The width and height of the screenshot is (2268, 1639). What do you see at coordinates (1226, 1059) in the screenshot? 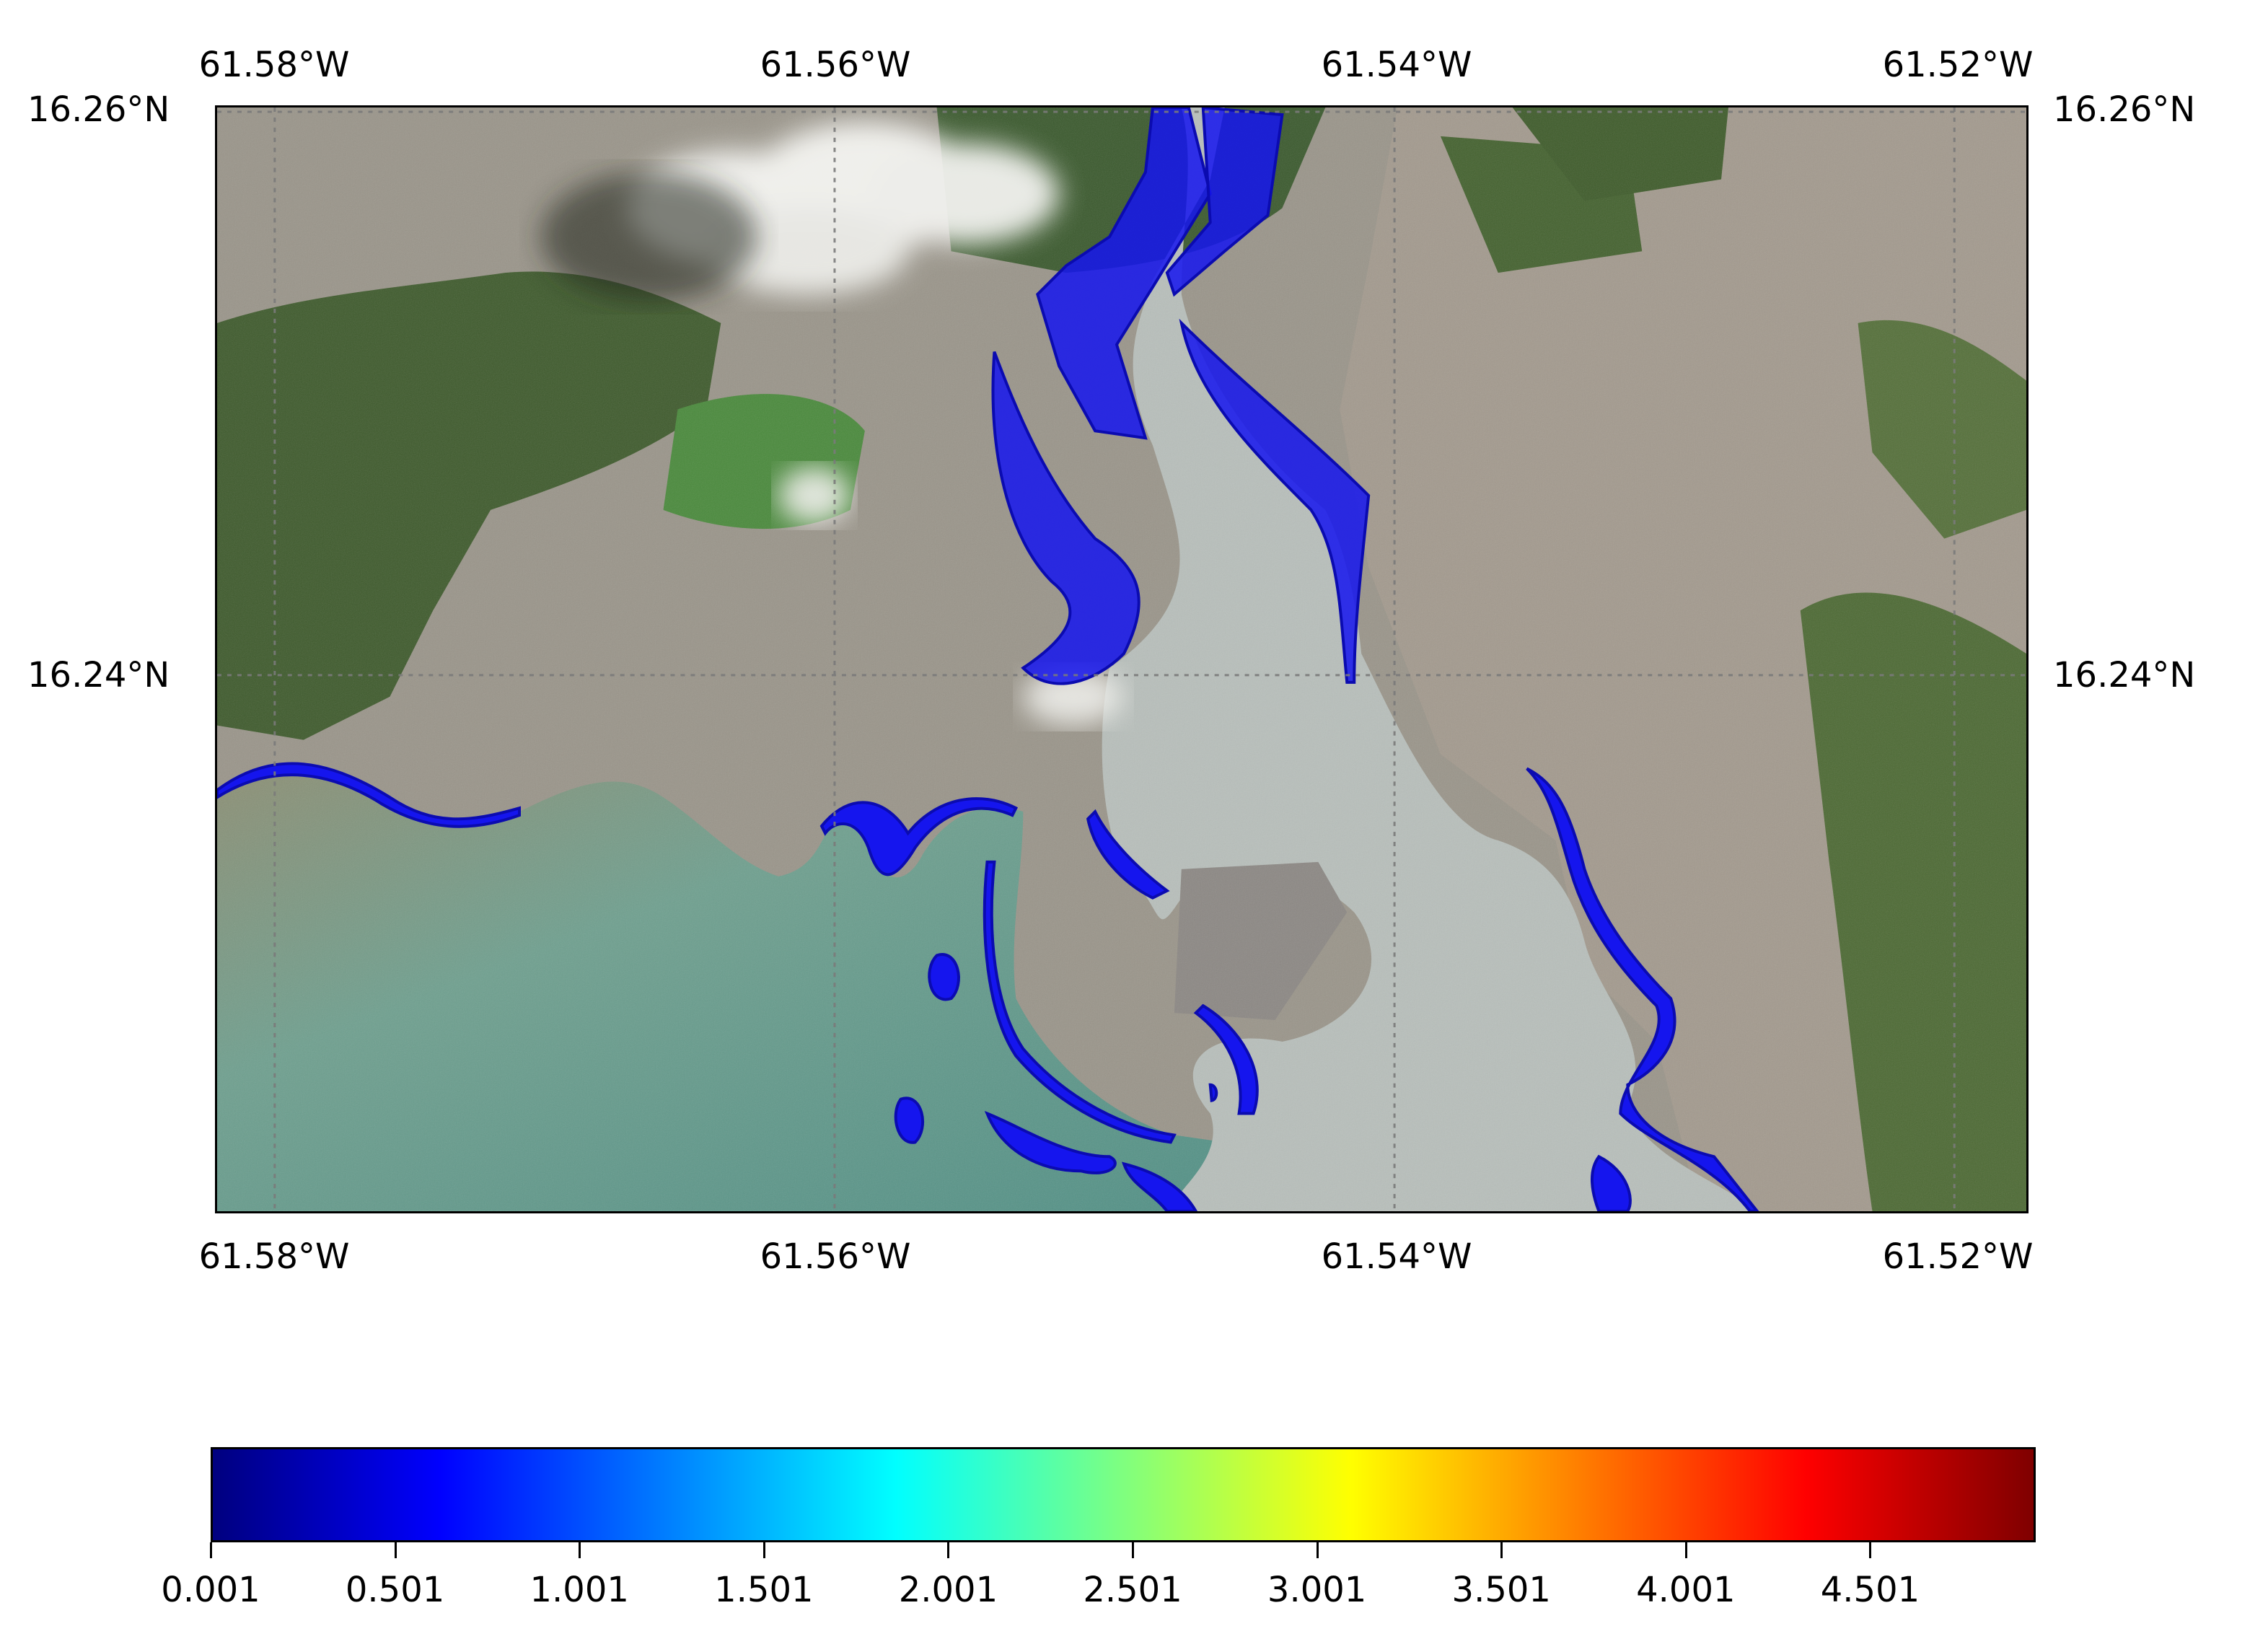
I see `flood-port-edge` at bounding box center [1226, 1059].